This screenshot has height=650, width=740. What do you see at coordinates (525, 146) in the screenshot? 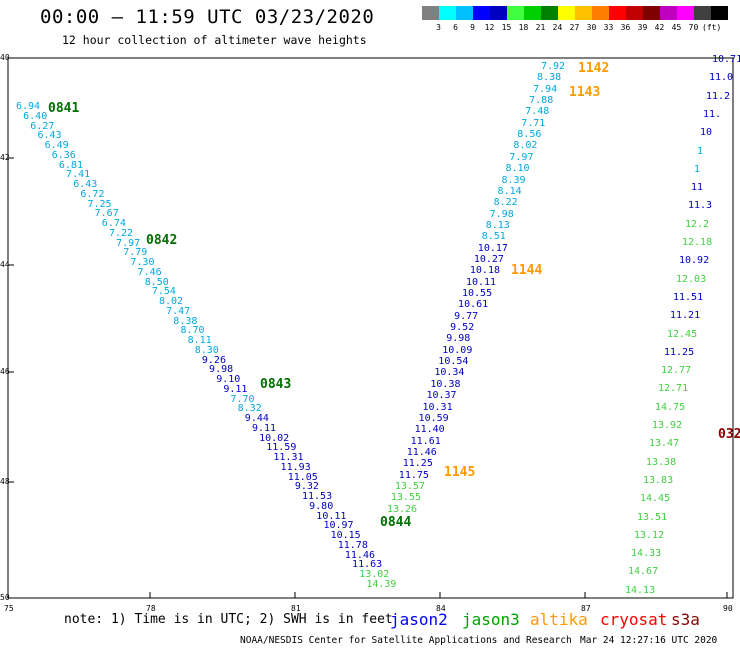
I see `track-b-value: 8.02` at bounding box center [525, 146].